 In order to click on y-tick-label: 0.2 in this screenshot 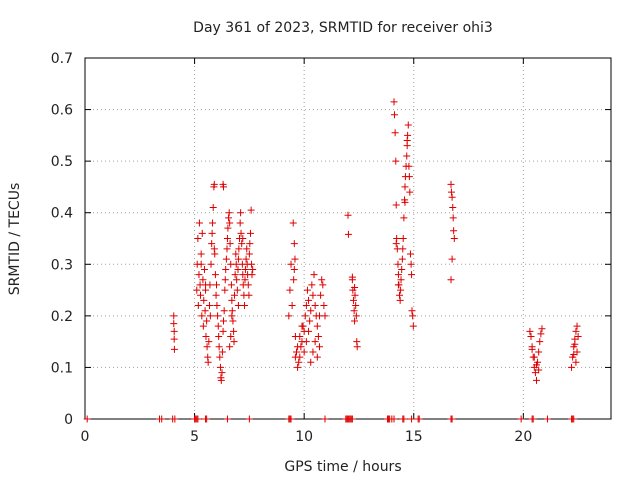, I will do `click(62, 317)`.